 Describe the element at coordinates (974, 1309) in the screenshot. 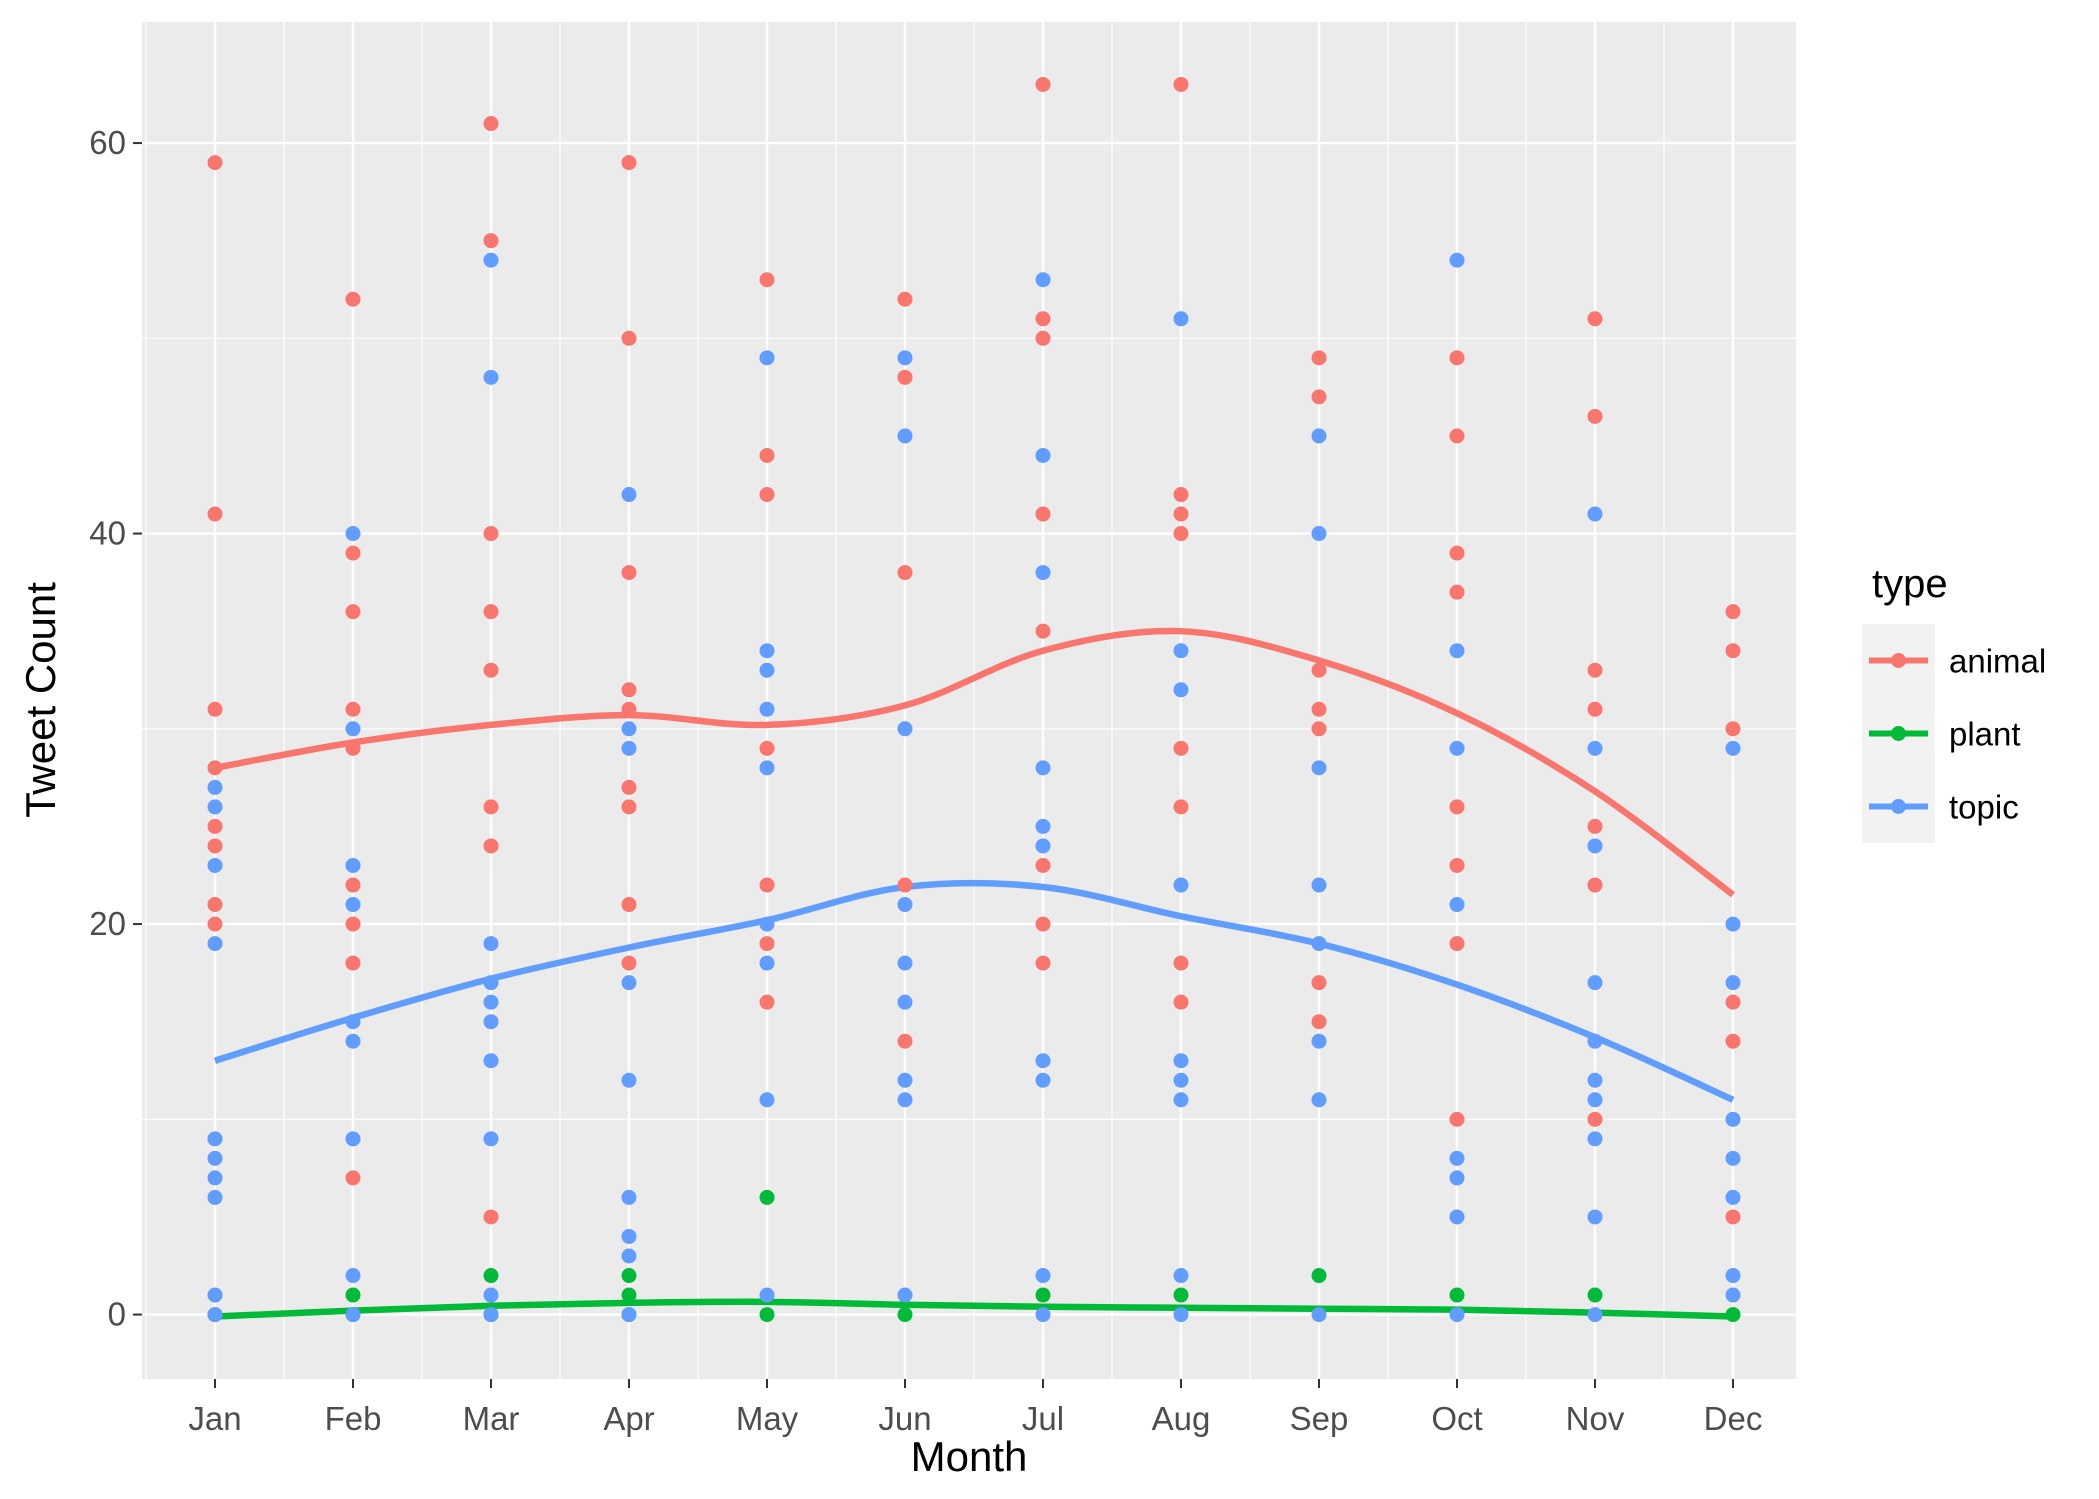

I see `smooth-line-plant` at that location.